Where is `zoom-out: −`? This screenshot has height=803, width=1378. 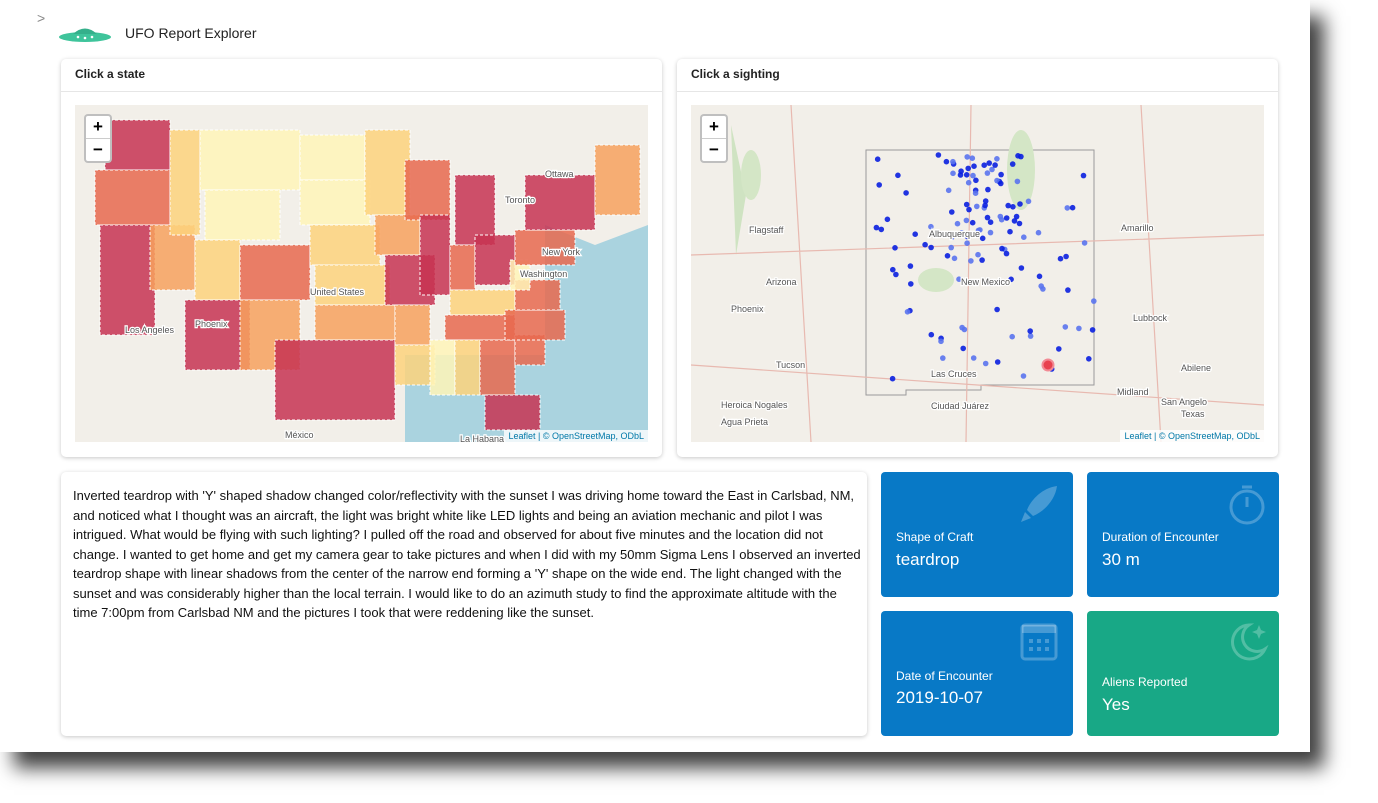
zoom-out: − is located at coordinates (98, 149).